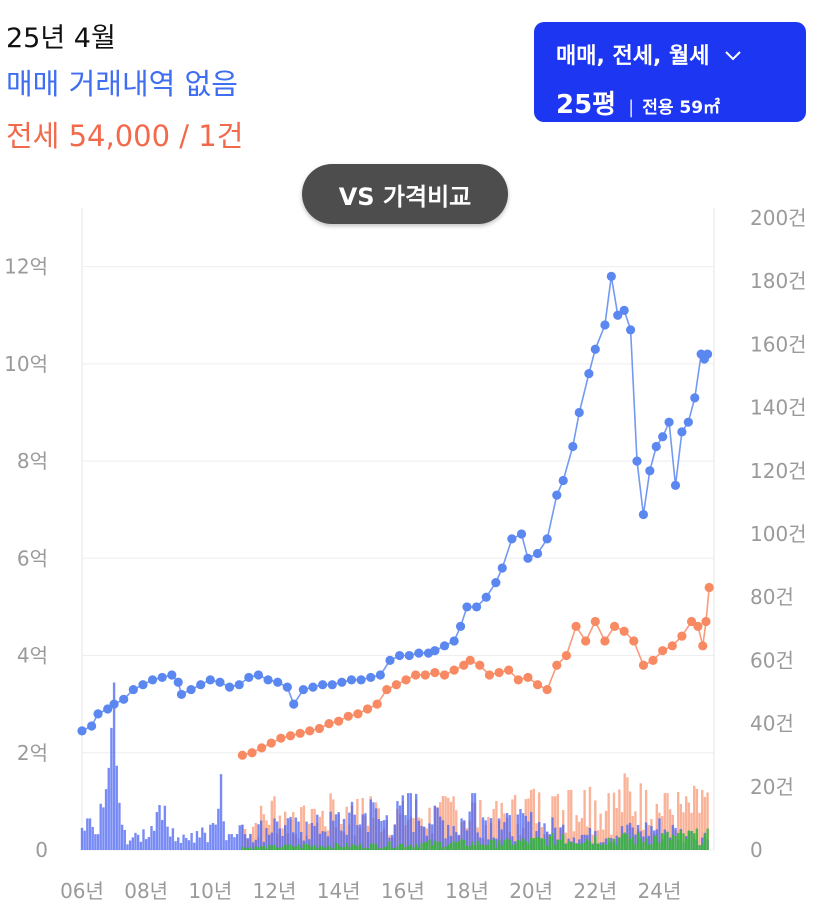  Describe the element at coordinates (210, 891) in the screenshot. I see `x-tick-label: 10년` at that location.